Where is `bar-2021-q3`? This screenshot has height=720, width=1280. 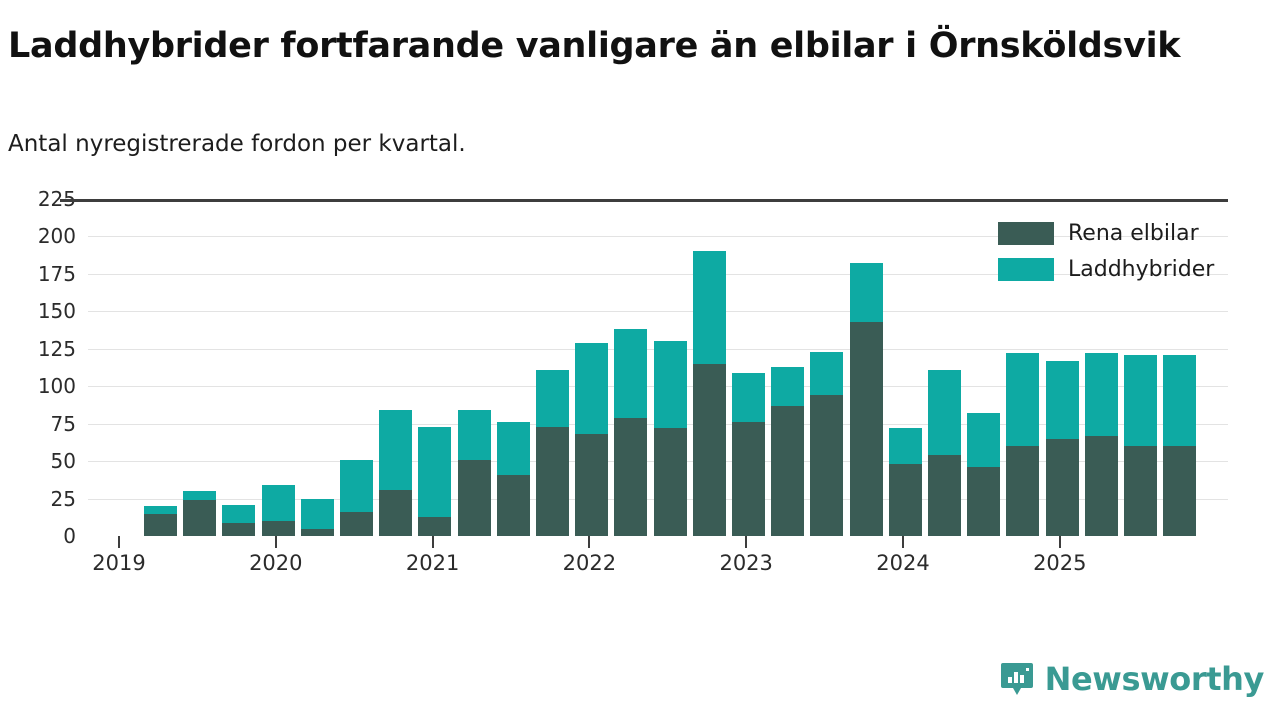 bar-2021-q3 is located at coordinates (552, 452).